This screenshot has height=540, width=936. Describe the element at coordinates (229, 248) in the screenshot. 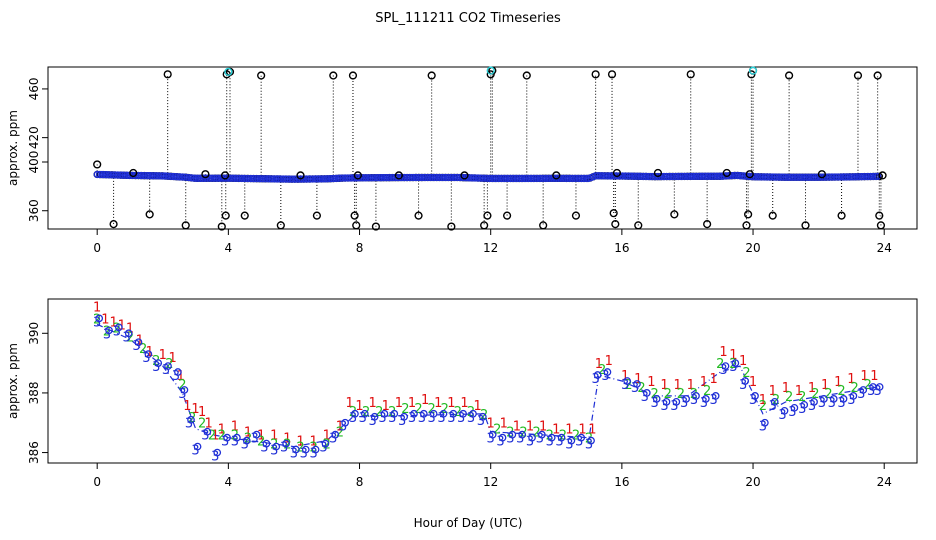

I see `panel1-x-tick-label: 4` at that location.